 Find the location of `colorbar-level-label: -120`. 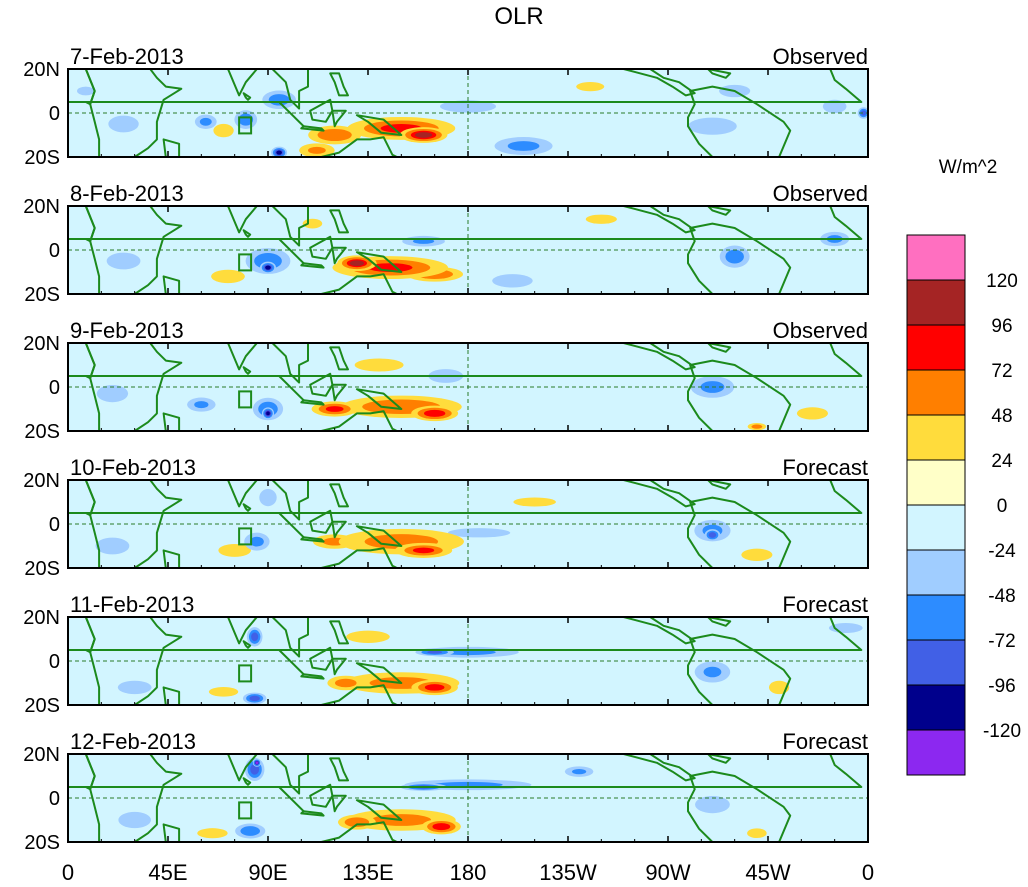

colorbar-level-label: -120 is located at coordinates (1002, 731).